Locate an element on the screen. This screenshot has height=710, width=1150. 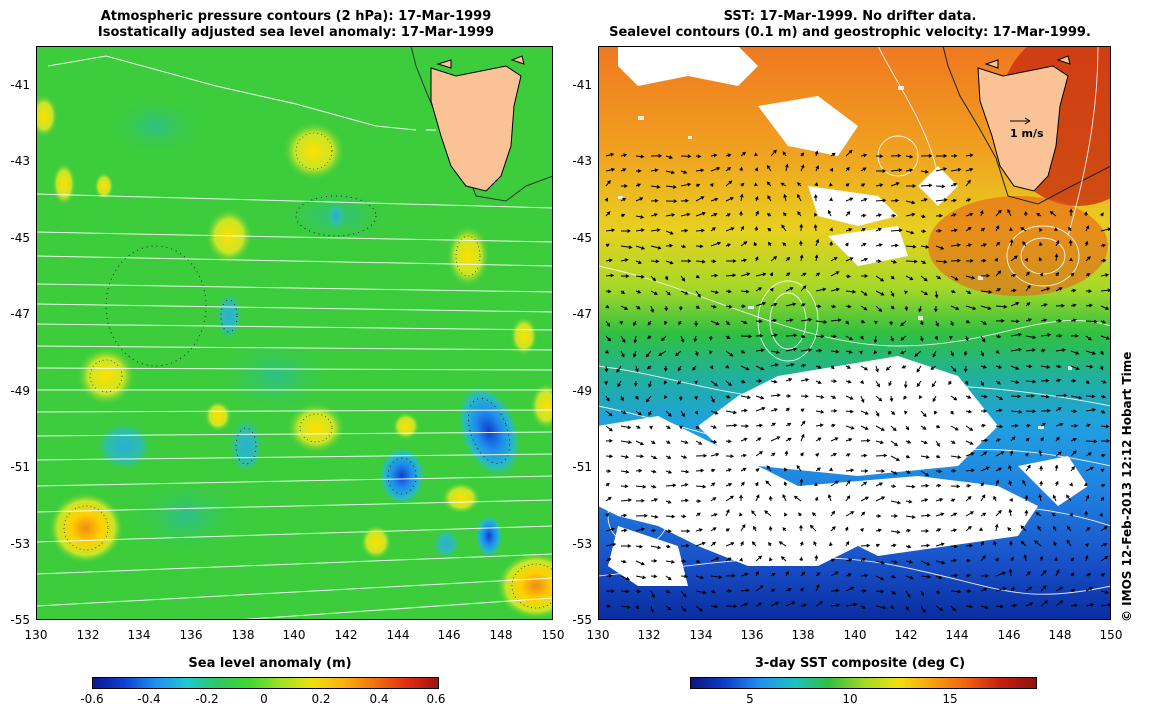
left-x-tick: 134 is located at coordinates (139, 635).